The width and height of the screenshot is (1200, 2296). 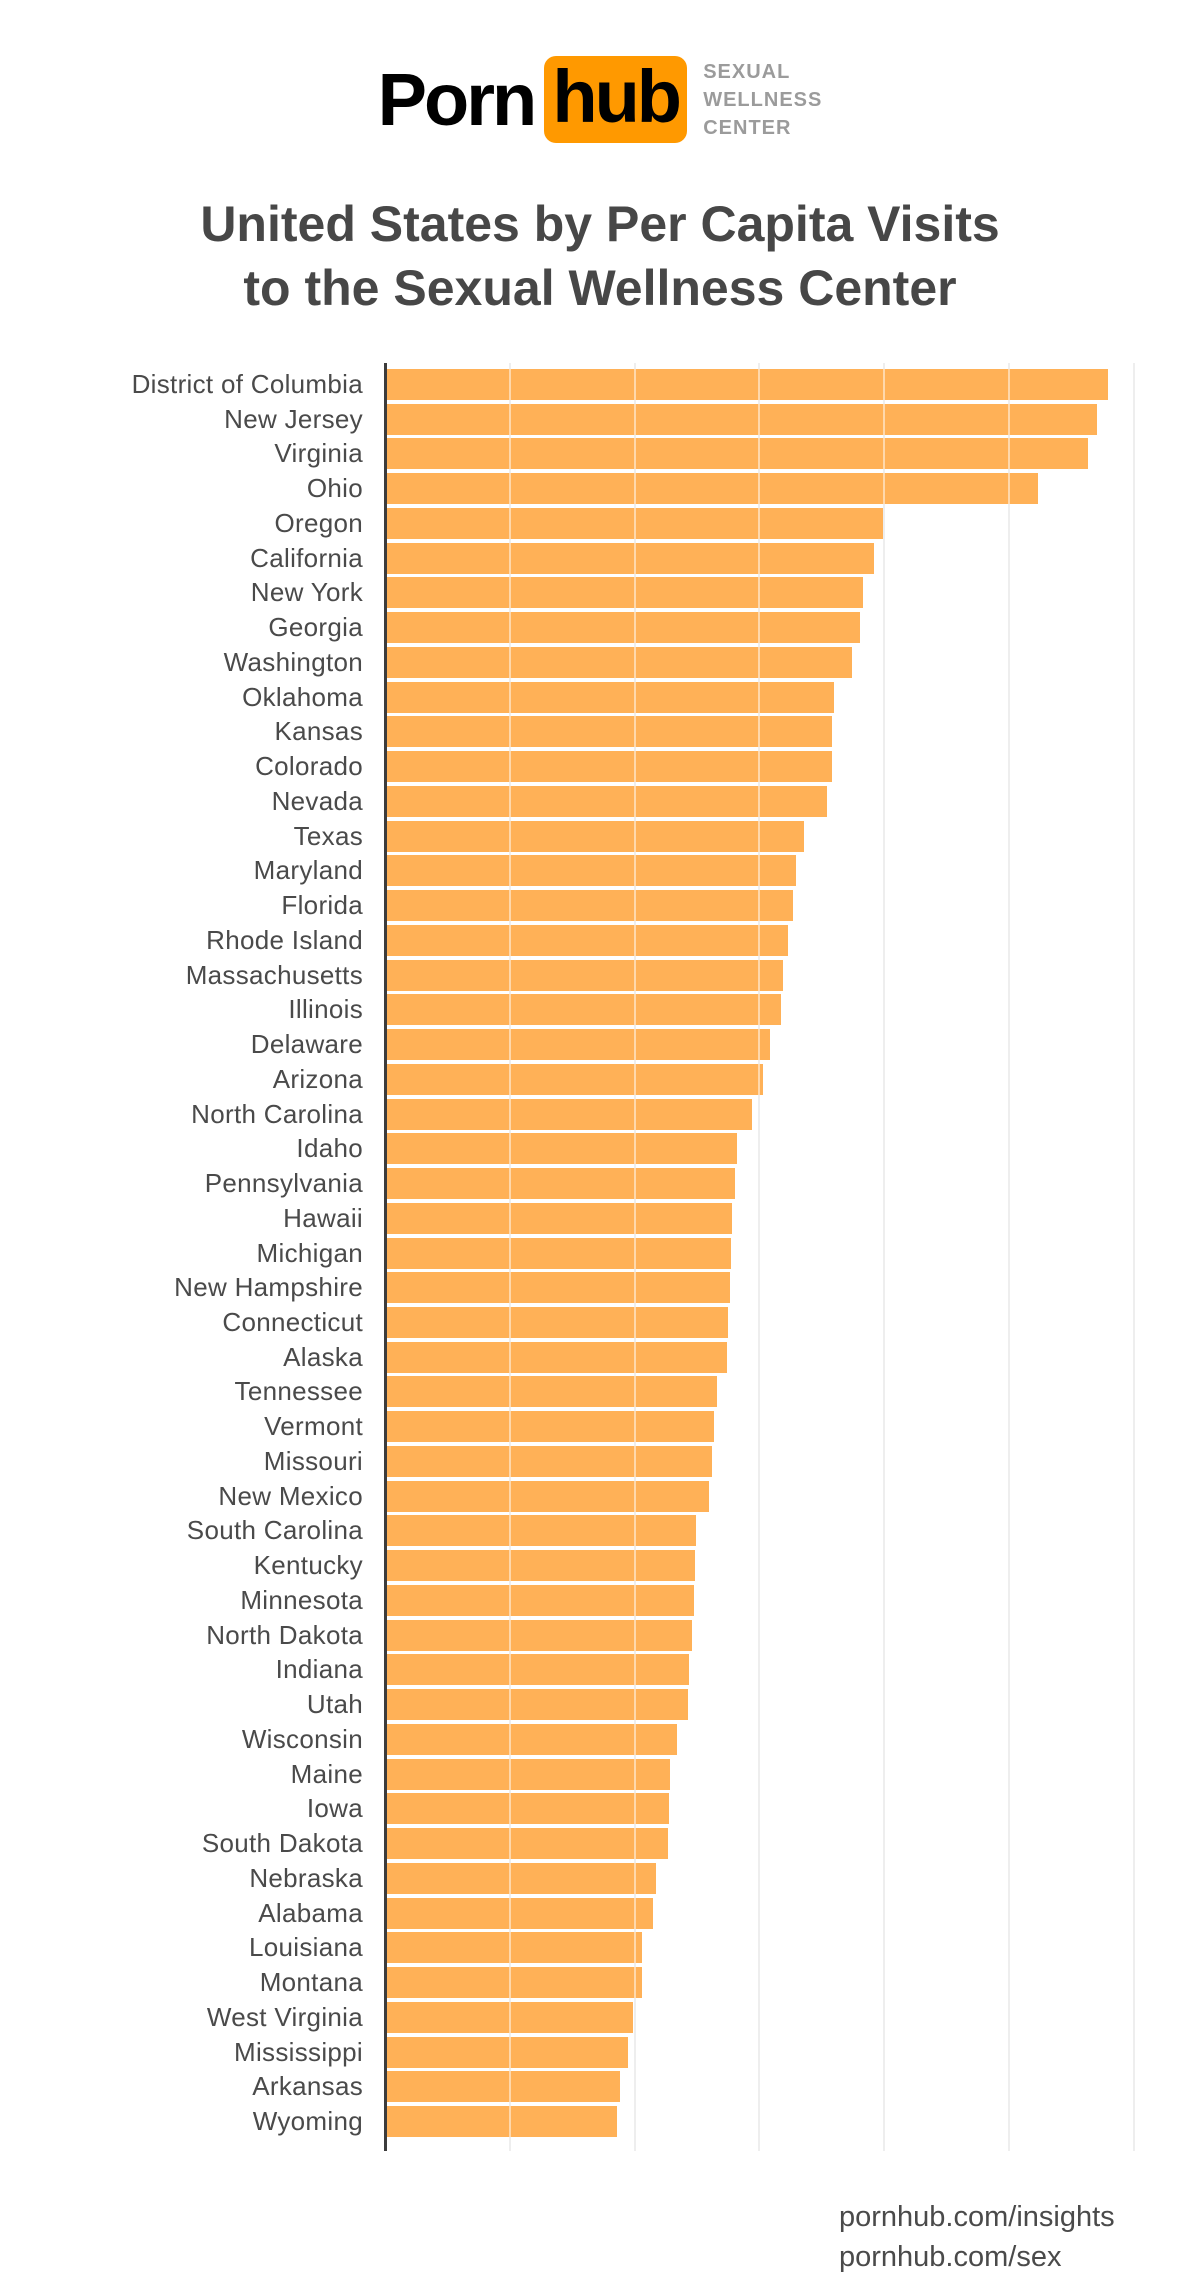 I want to click on category-label: Oklahoma, so click(x=302, y=697).